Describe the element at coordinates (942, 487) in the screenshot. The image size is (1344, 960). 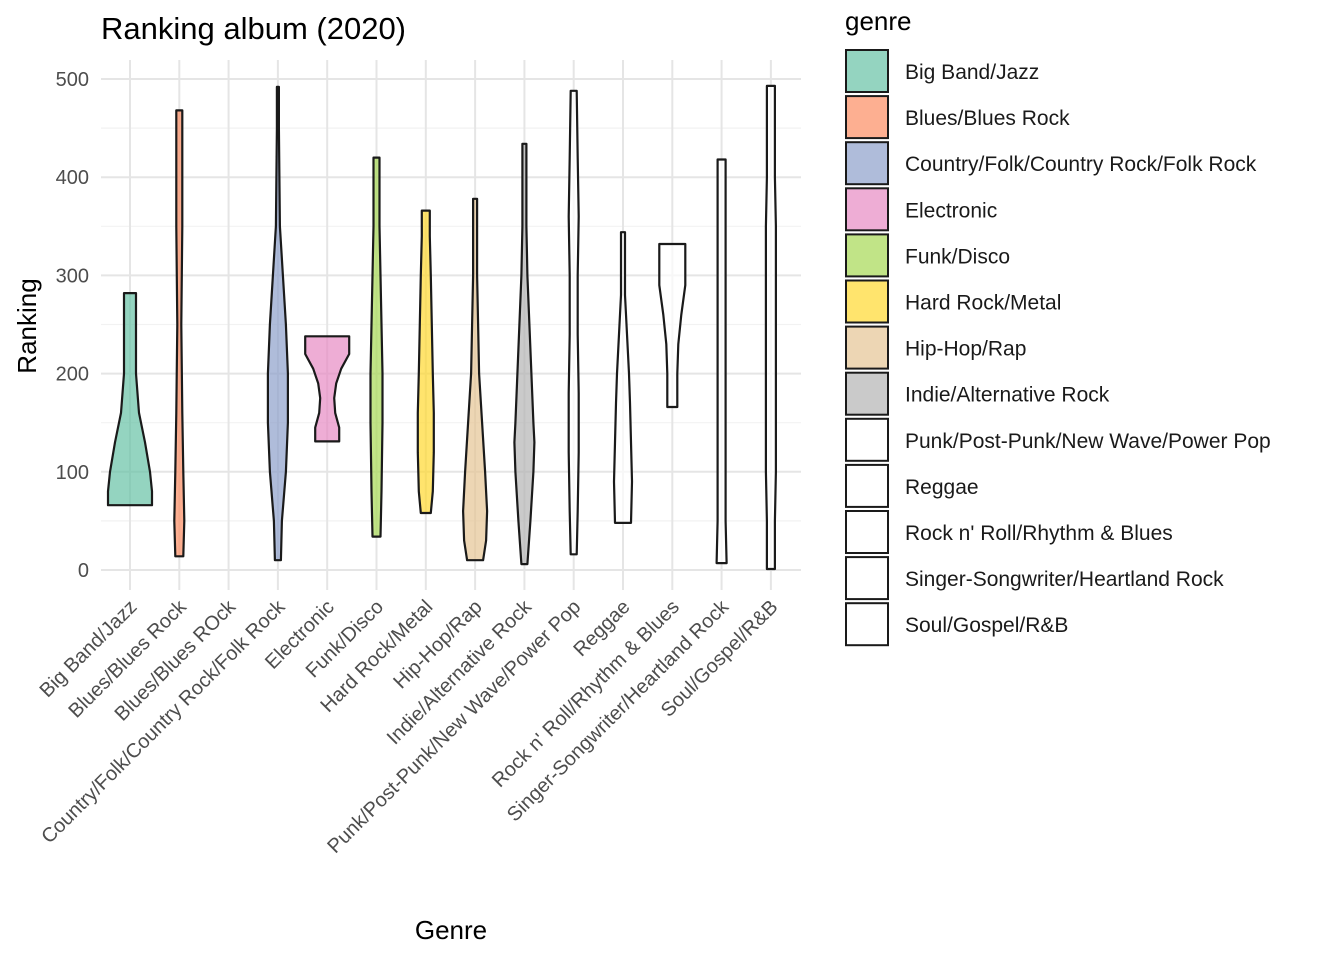
I see `legend-label: Reggae` at that location.